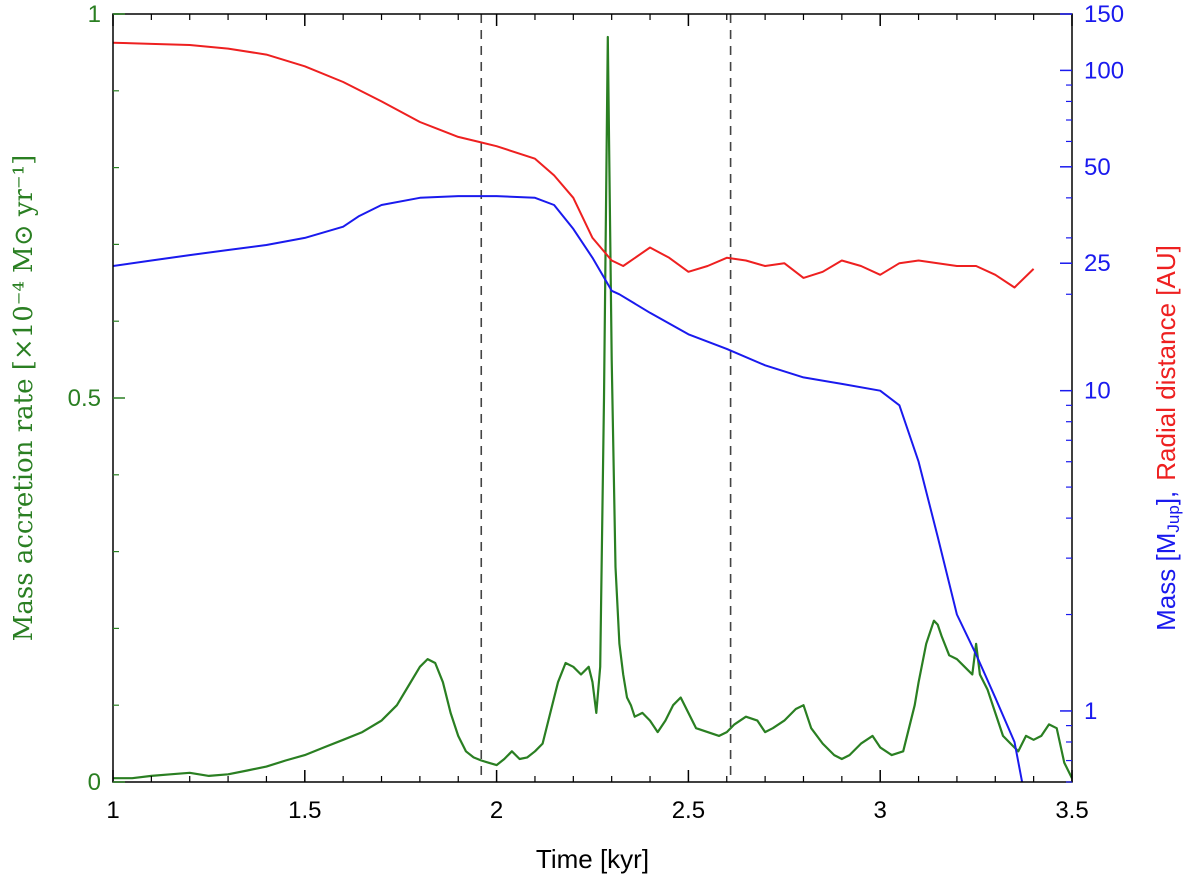 The width and height of the screenshot is (1200, 886). What do you see at coordinates (94, 782) in the screenshot?
I see `y-left-tick-label: 0` at bounding box center [94, 782].